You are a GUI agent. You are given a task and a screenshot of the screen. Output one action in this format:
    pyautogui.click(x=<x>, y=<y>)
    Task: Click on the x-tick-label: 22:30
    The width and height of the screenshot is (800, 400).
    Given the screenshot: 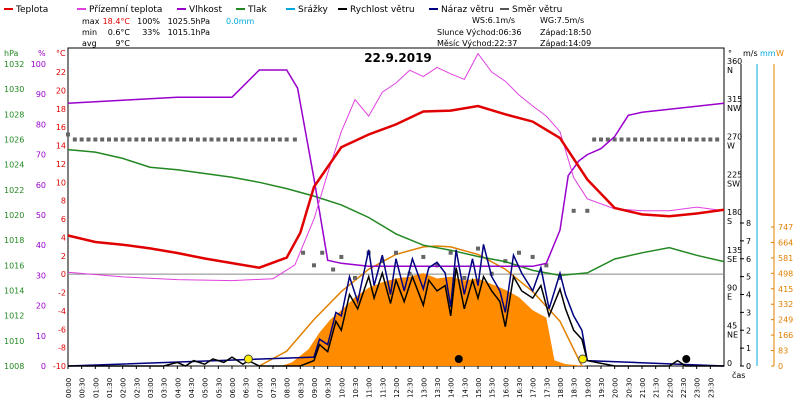 What is the action you would take?
    pyautogui.click(x=684, y=388)
    